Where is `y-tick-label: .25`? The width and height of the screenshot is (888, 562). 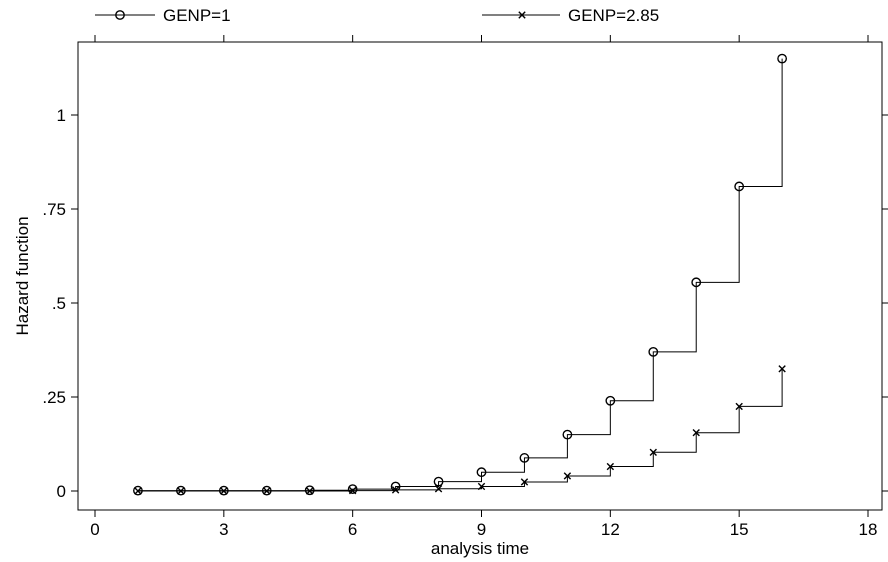 y-tick-label: .25 is located at coordinates (54, 397).